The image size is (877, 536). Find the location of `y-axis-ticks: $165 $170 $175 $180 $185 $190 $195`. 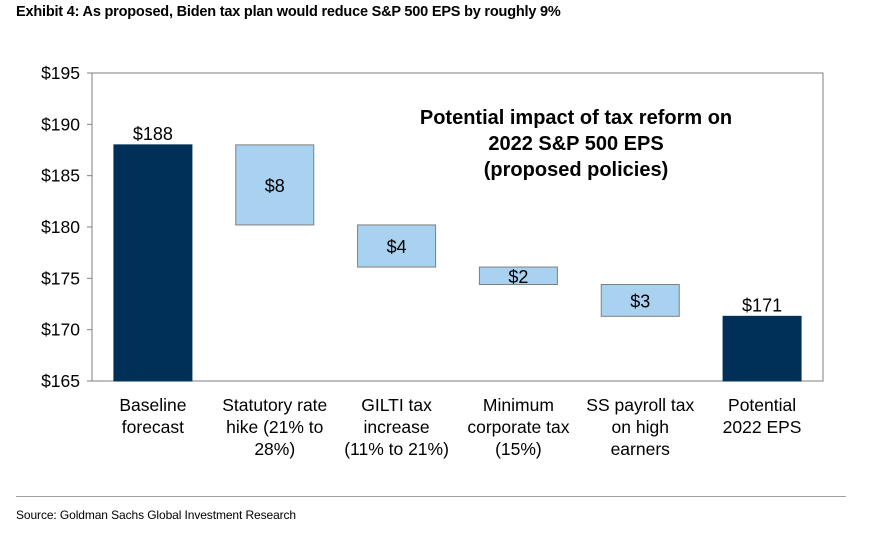

y-axis-ticks: $165 $170 $175 $180 $185 $190 $195 is located at coordinates (66, 227).